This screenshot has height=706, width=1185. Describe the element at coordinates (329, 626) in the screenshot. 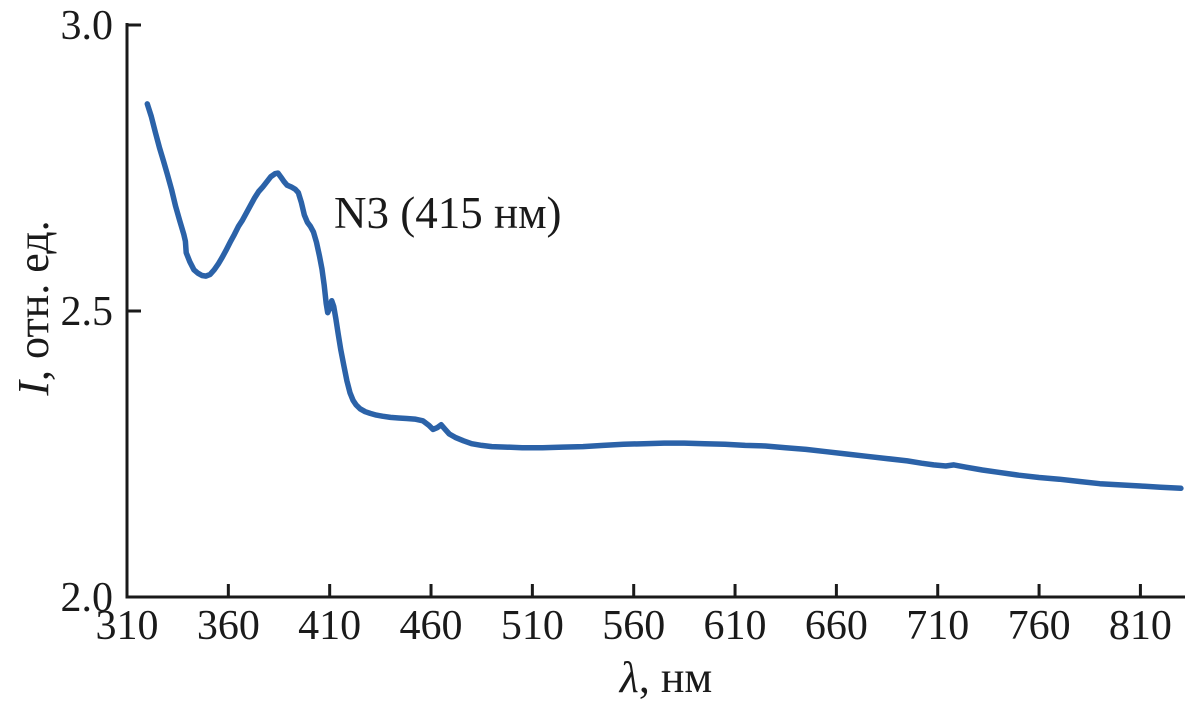

I see `x-tick-label: 410` at that location.